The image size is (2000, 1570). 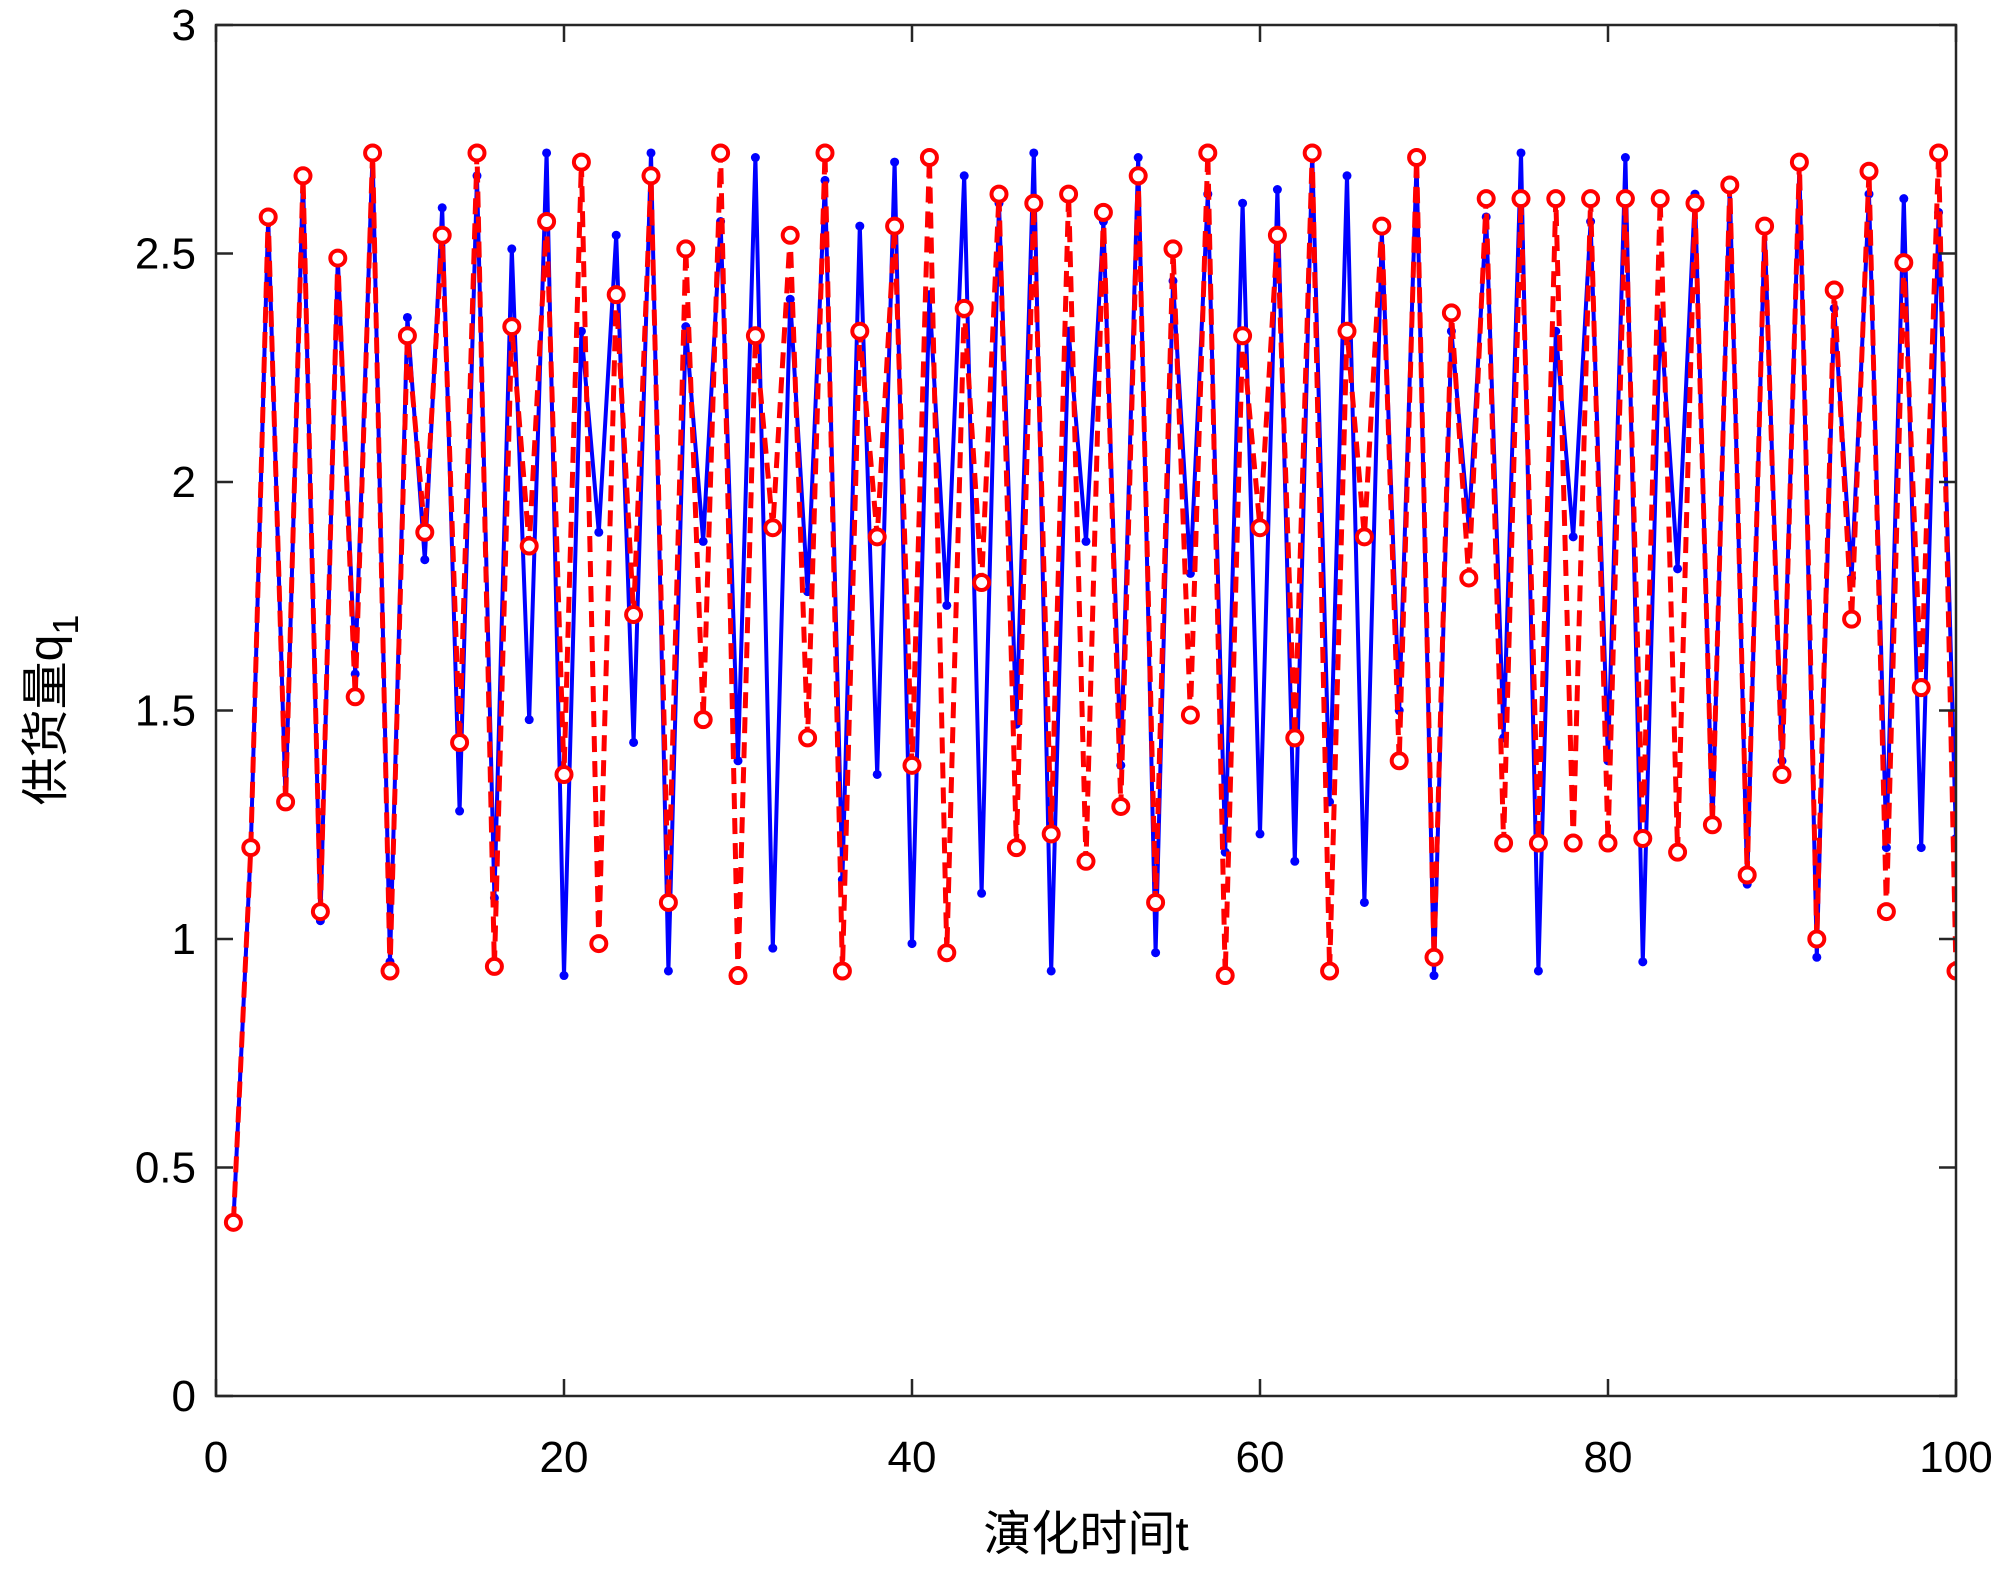 I want to click on x-tick-label: 60, so click(x=1260, y=1457).